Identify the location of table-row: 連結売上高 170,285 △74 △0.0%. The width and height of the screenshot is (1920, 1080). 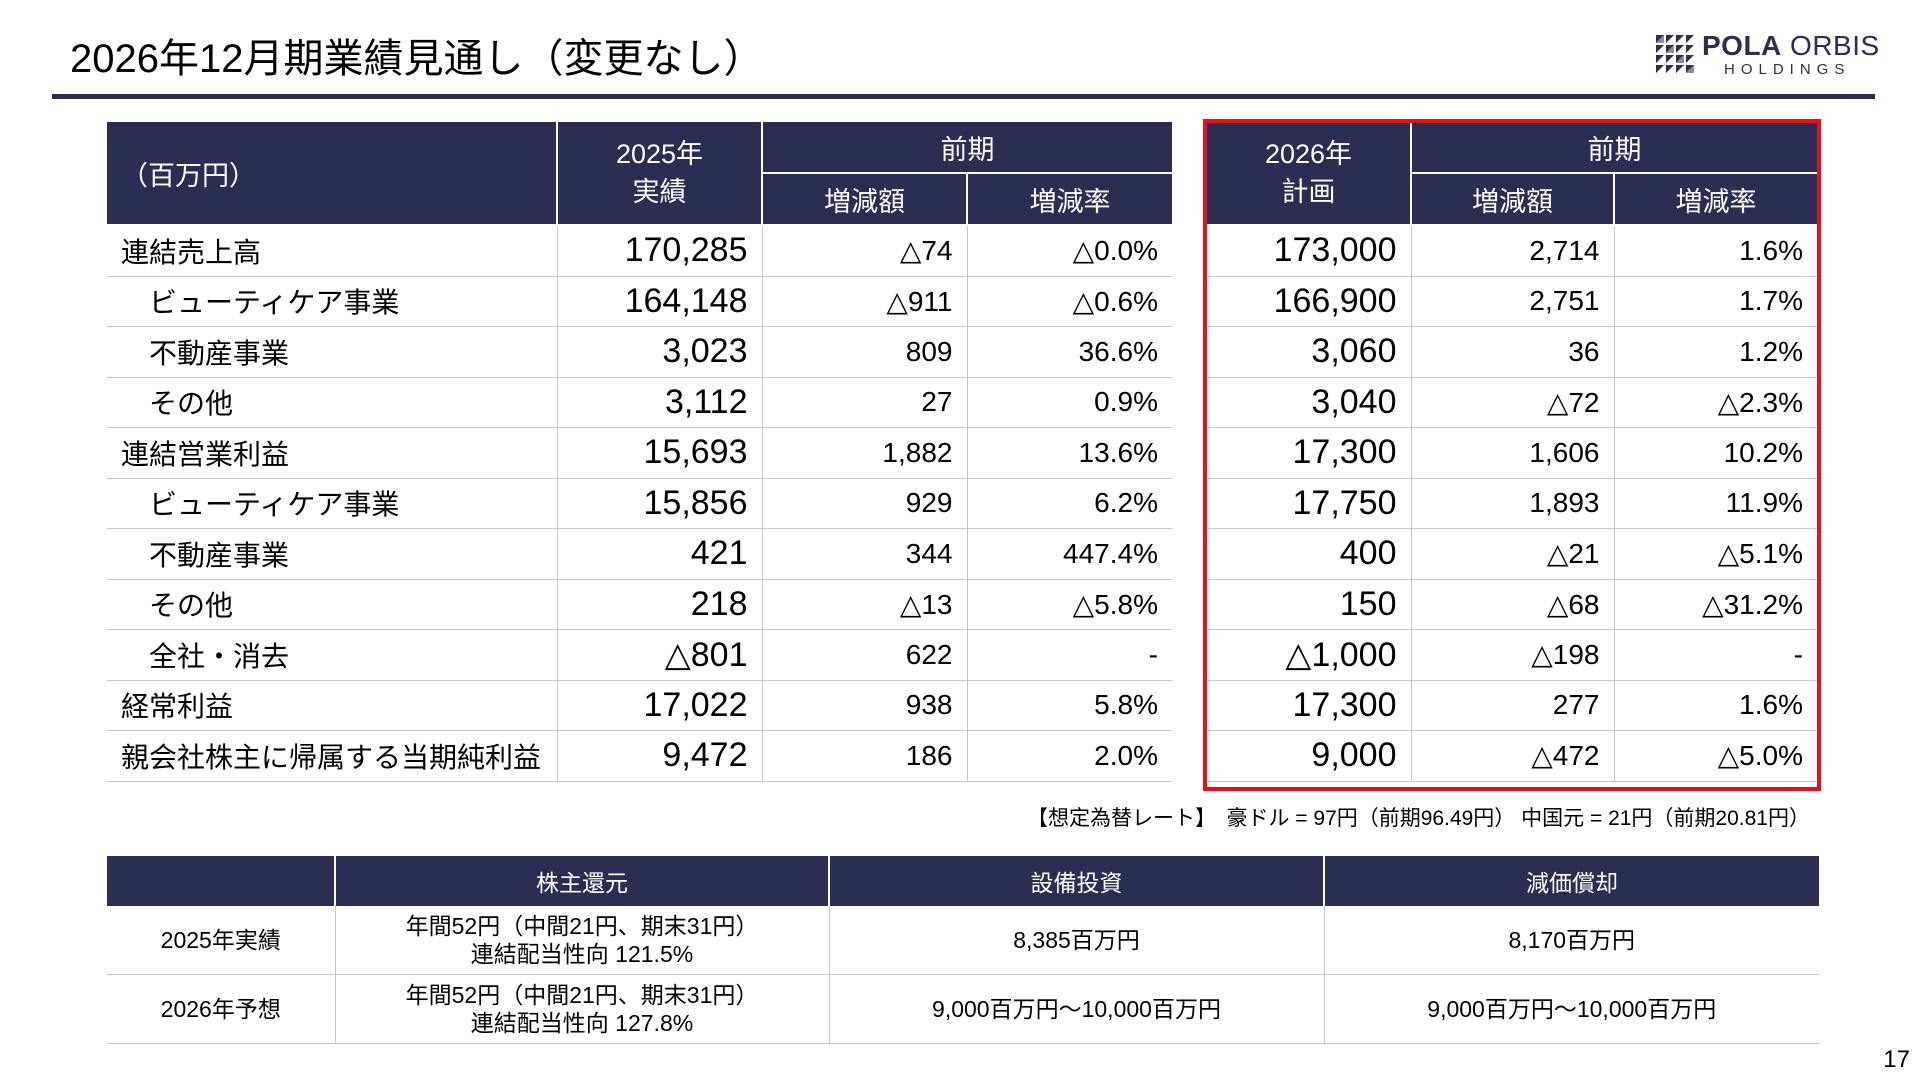
(639, 251).